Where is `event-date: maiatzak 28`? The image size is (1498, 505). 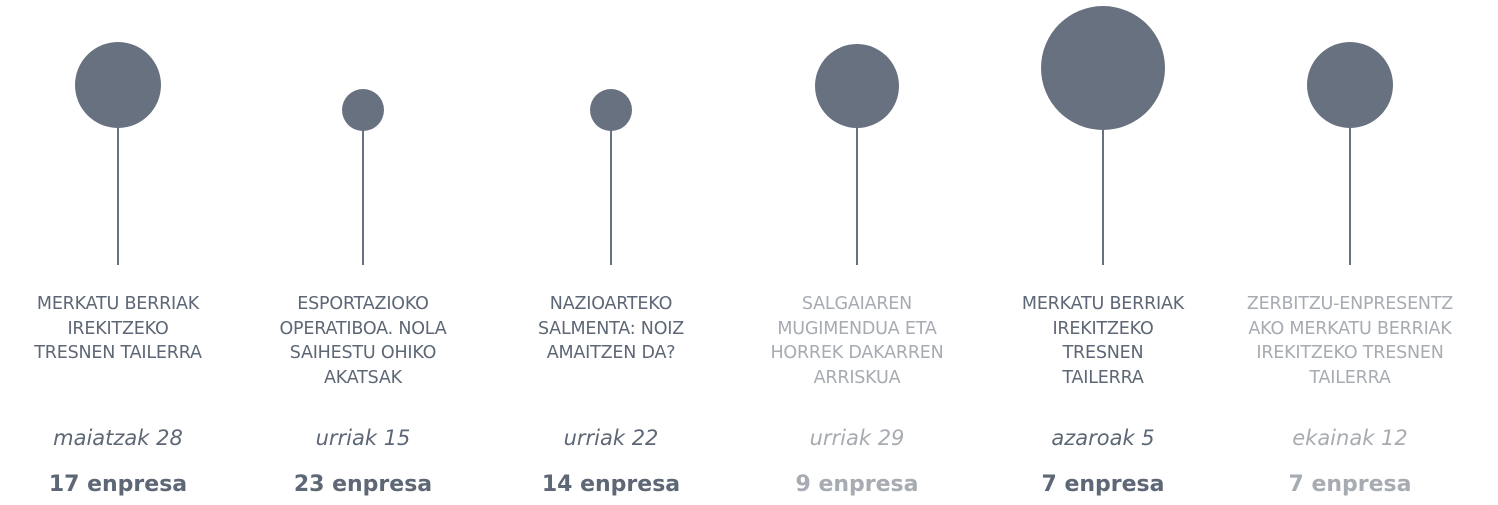 event-date: maiatzak 28 is located at coordinates (118, 438).